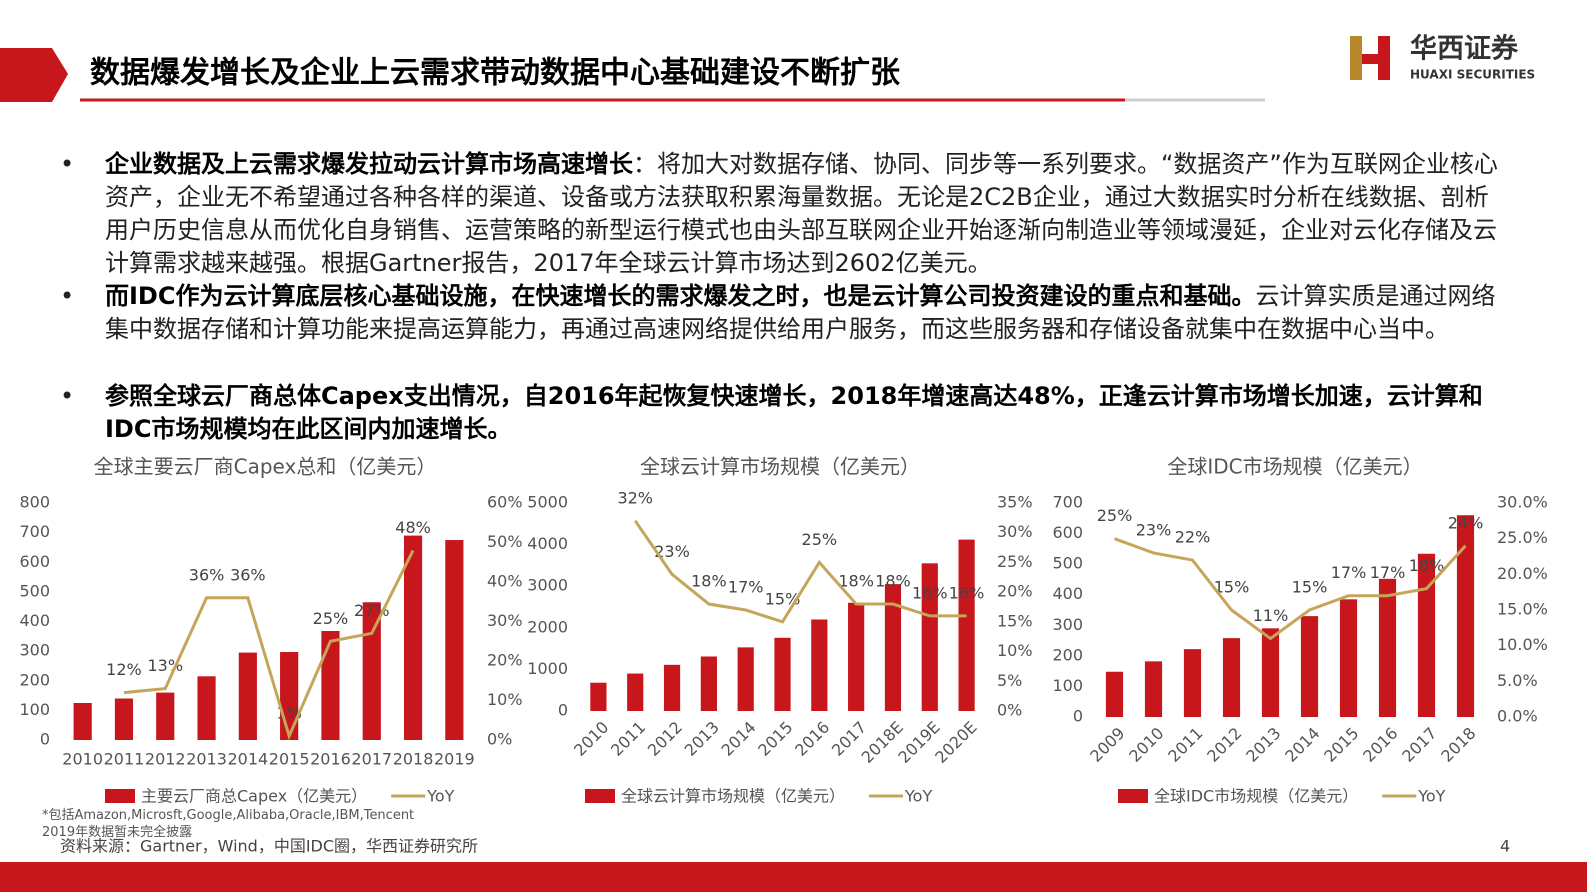 The image size is (1587, 892). What do you see at coordinates (955, 742) in the screenshot?
I see `x-tick-label: 2020E` at bounding box center [955, 742].